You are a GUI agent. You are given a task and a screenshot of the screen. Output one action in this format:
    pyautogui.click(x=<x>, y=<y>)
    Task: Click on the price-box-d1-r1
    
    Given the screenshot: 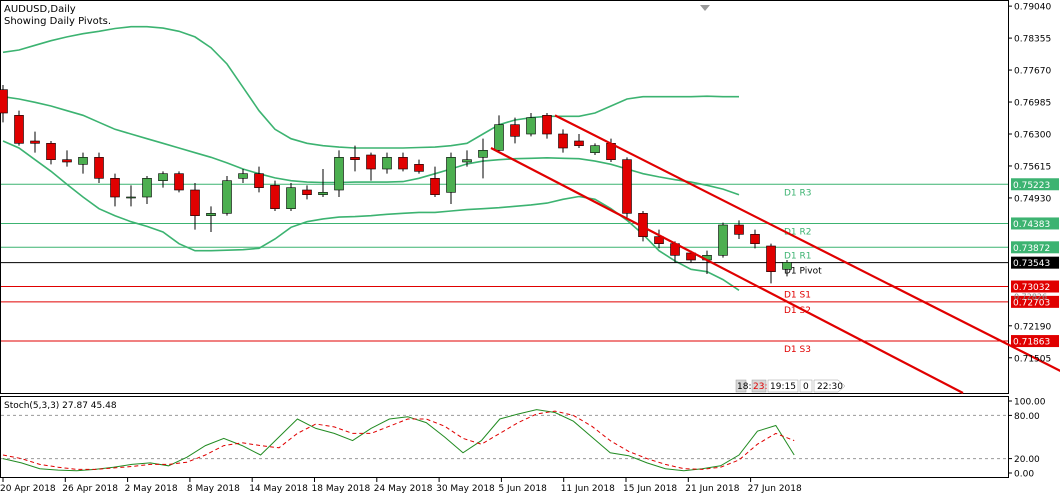 What is the action you would take?
    pyautogui.click(x=1035, y=247)
    